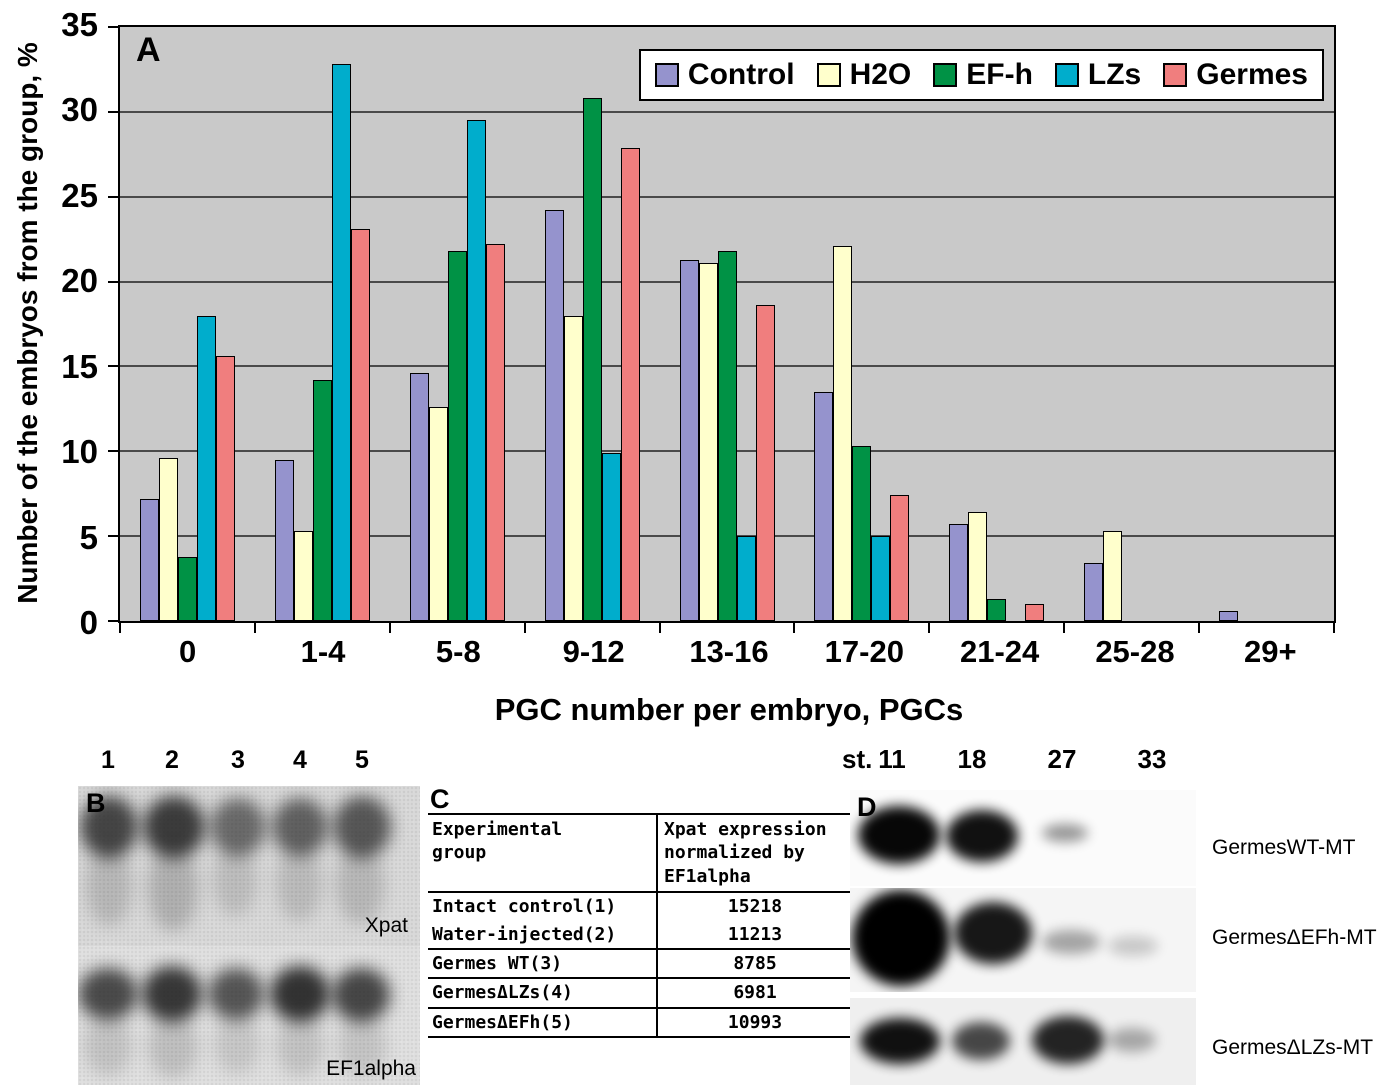 The height and width of the screenshot is (1085, 1385). I want to click on western-blot-germeswt, so click(1023, 838).